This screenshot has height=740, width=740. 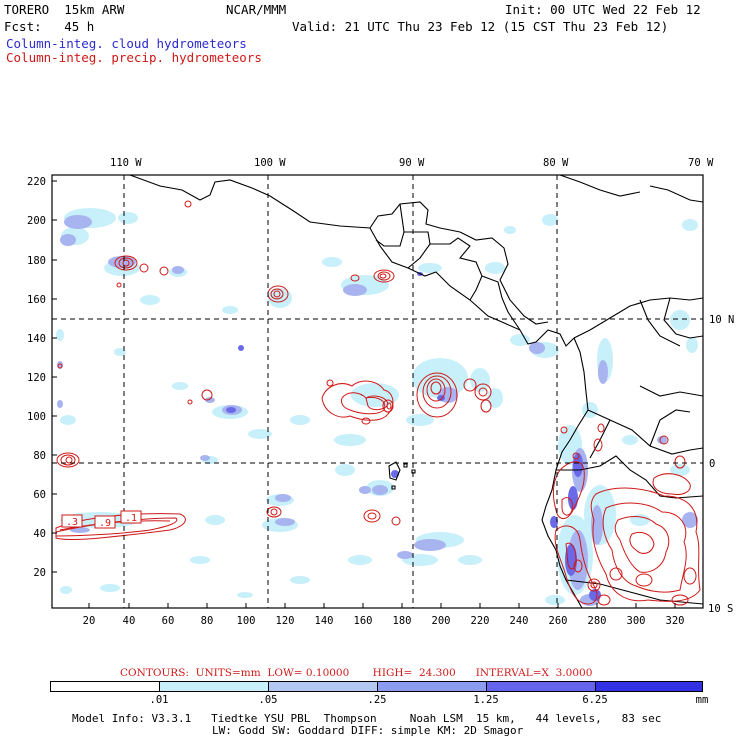 What do you see at coordinates (720, 609) in the screenshot?
I see `lat-label: 10 S` at bounding box center [720, 609].